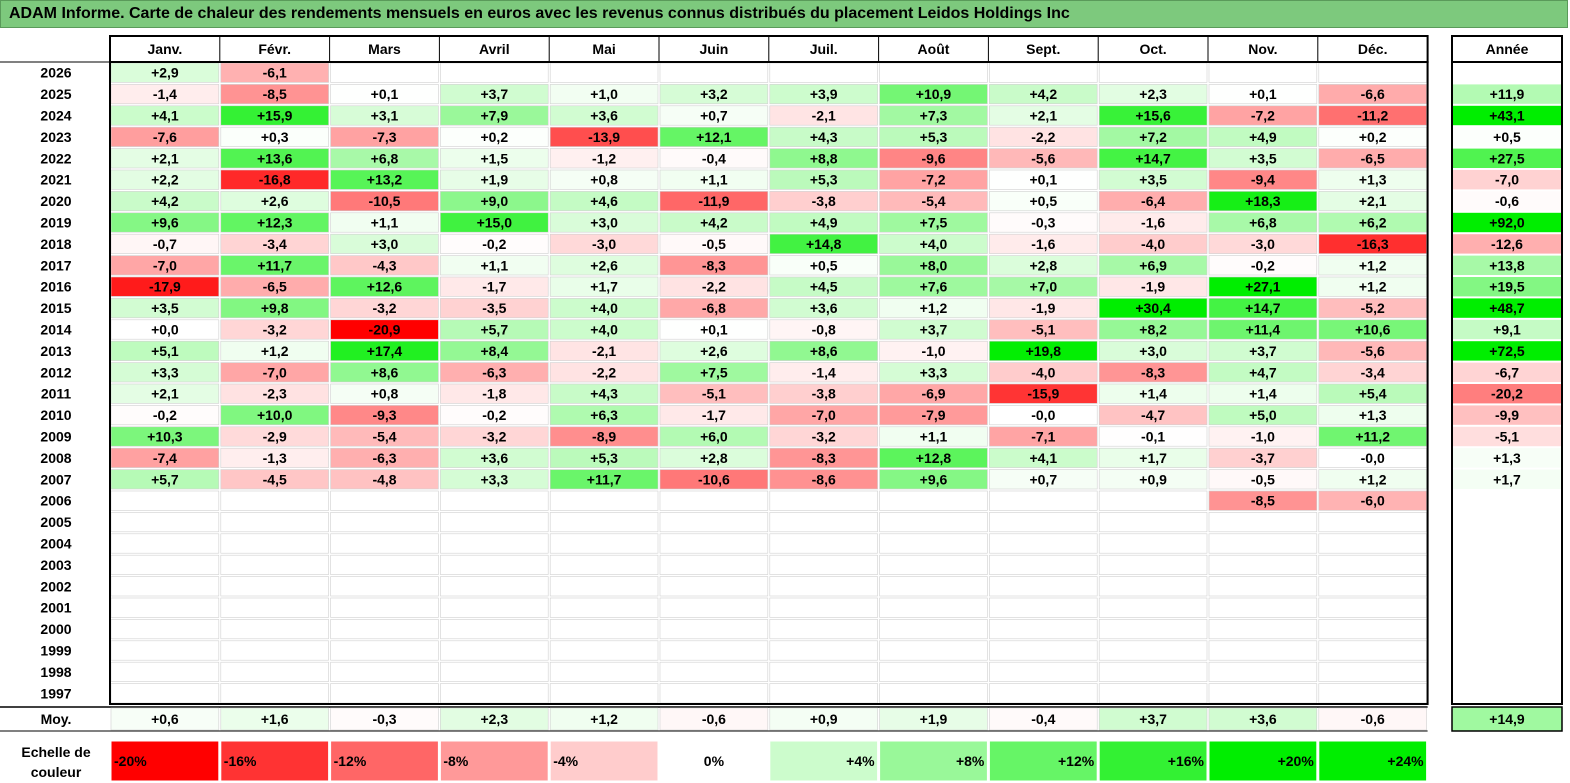 The height and width of the screenshot is (783, 1570). I want to click on cell-value: +5,3, so click(604, 458).